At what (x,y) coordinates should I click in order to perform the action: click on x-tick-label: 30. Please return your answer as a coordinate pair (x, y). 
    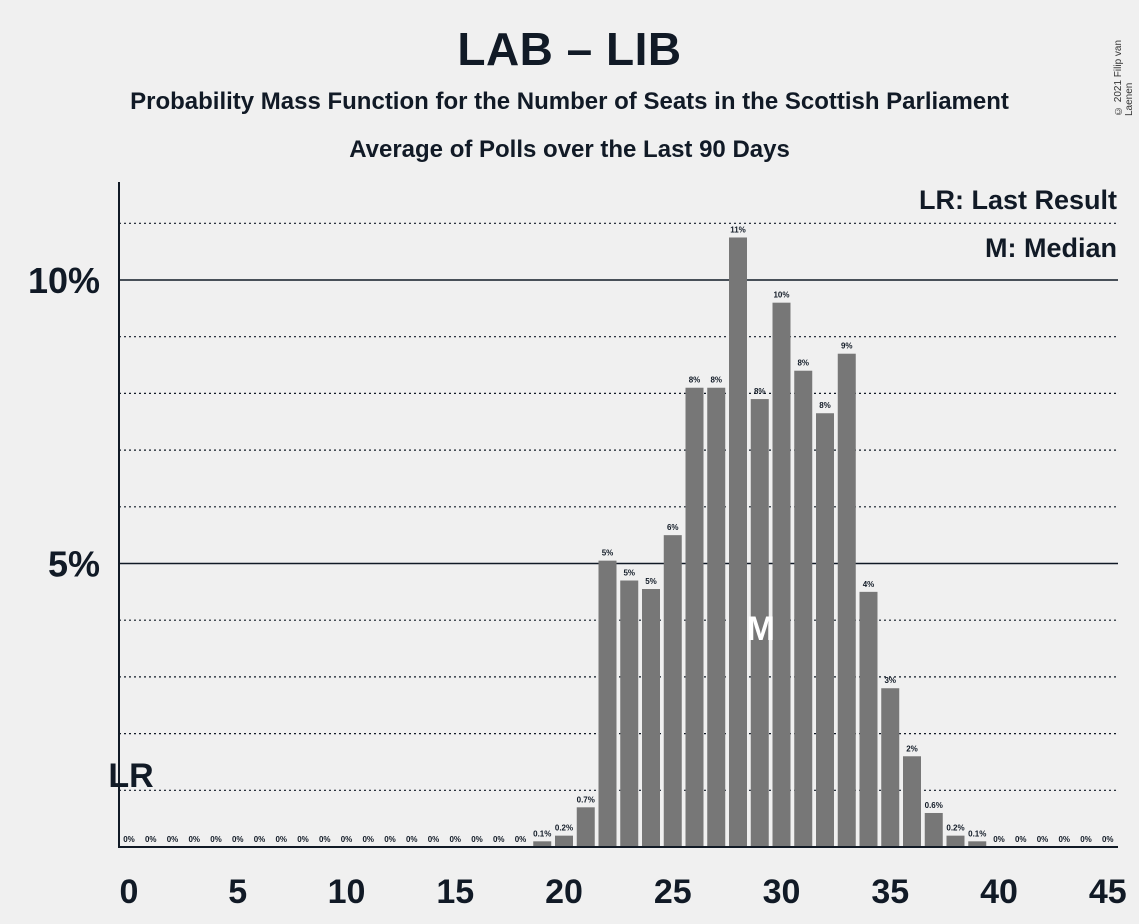
    Looking at the image, I should click on (782, 892).